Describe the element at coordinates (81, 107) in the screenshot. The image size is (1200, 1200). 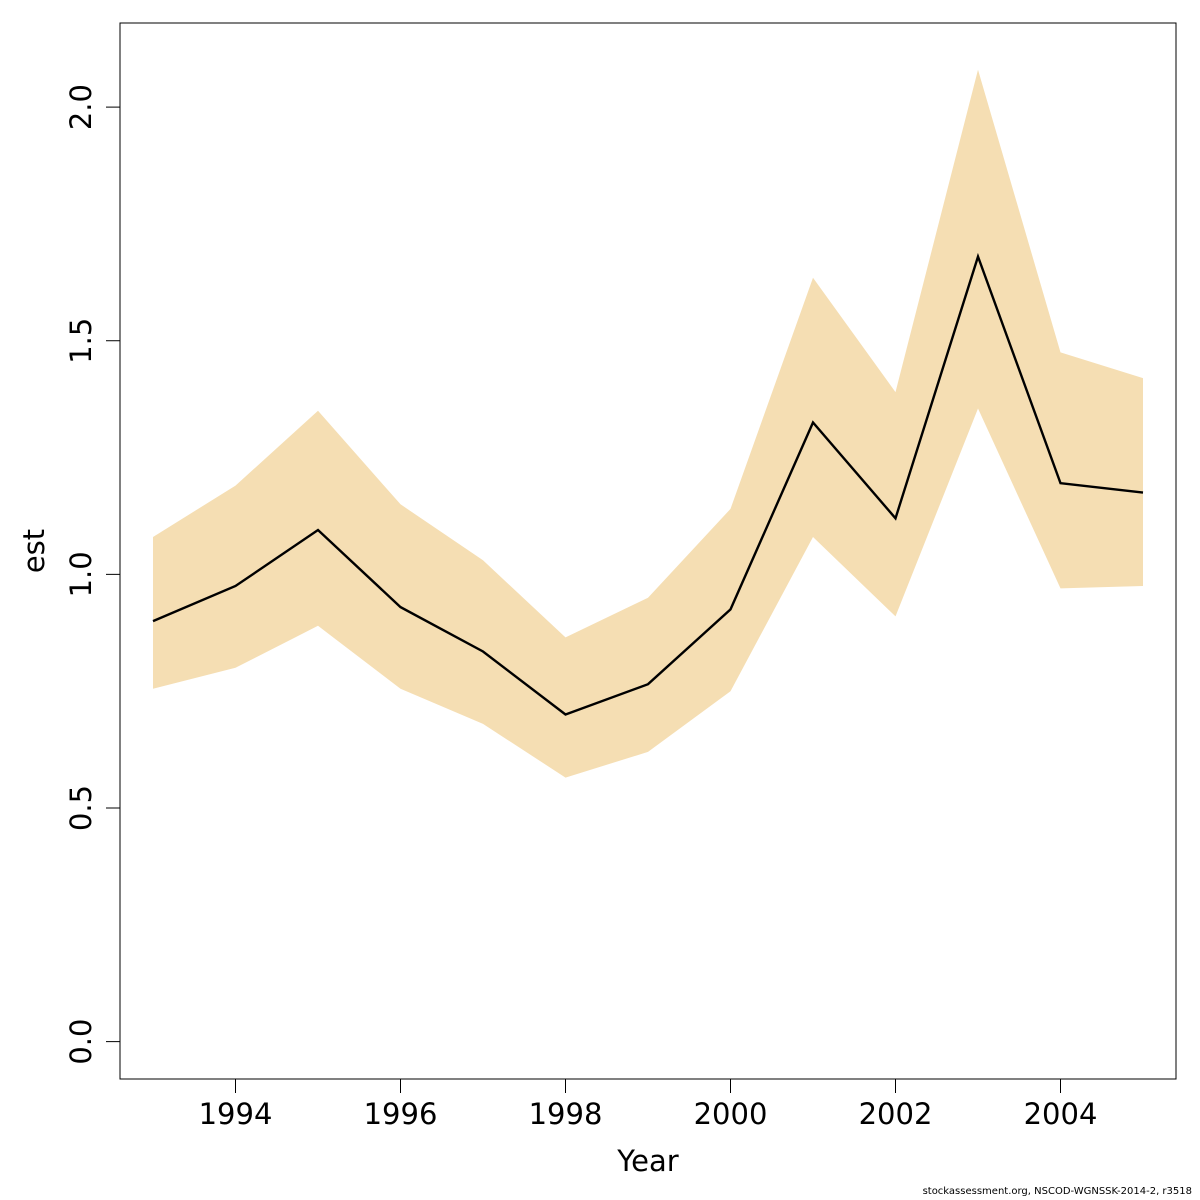
I see `y-tick-label: 2.0` at that location.